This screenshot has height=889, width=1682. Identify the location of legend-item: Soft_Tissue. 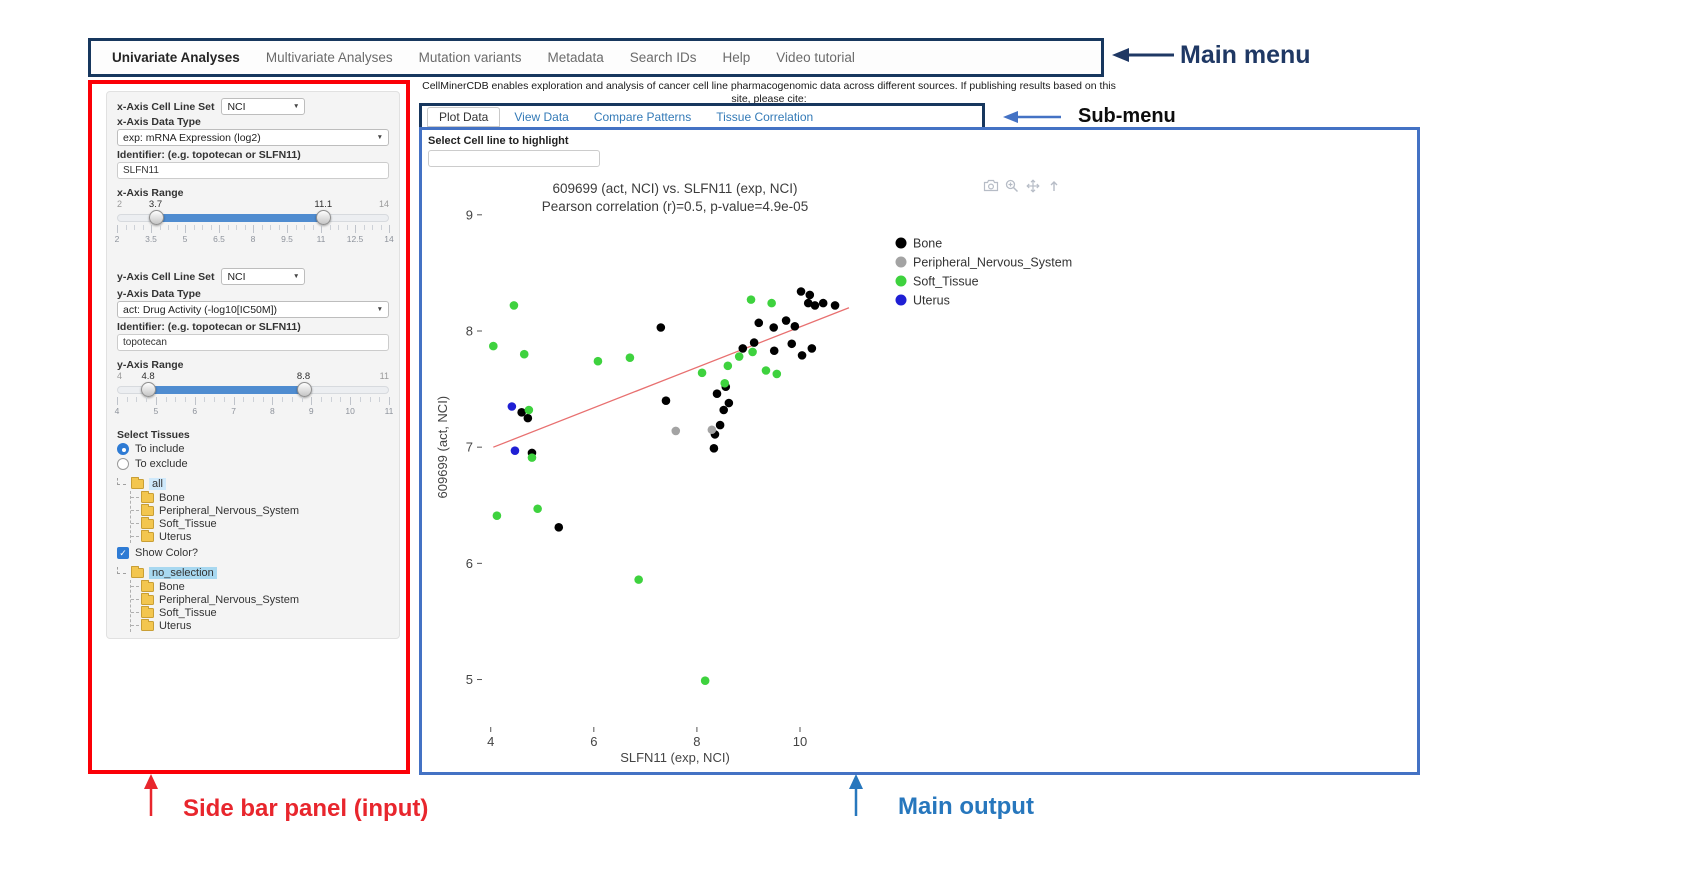
(937, 282).